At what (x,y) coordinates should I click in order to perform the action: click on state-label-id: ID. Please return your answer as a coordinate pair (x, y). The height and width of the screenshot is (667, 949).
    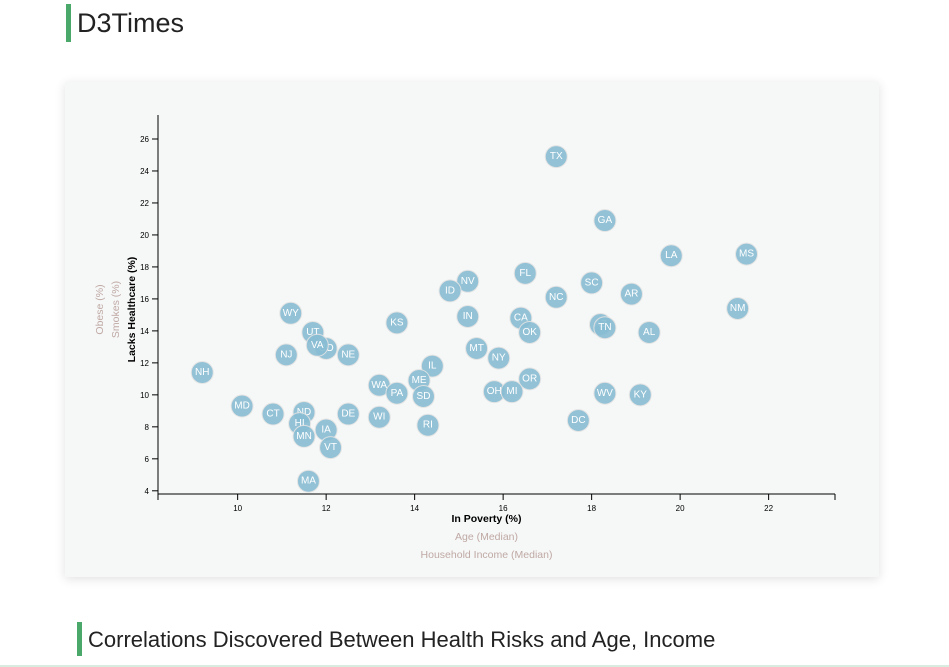
    Looking at the image, I should click on (450, 290).